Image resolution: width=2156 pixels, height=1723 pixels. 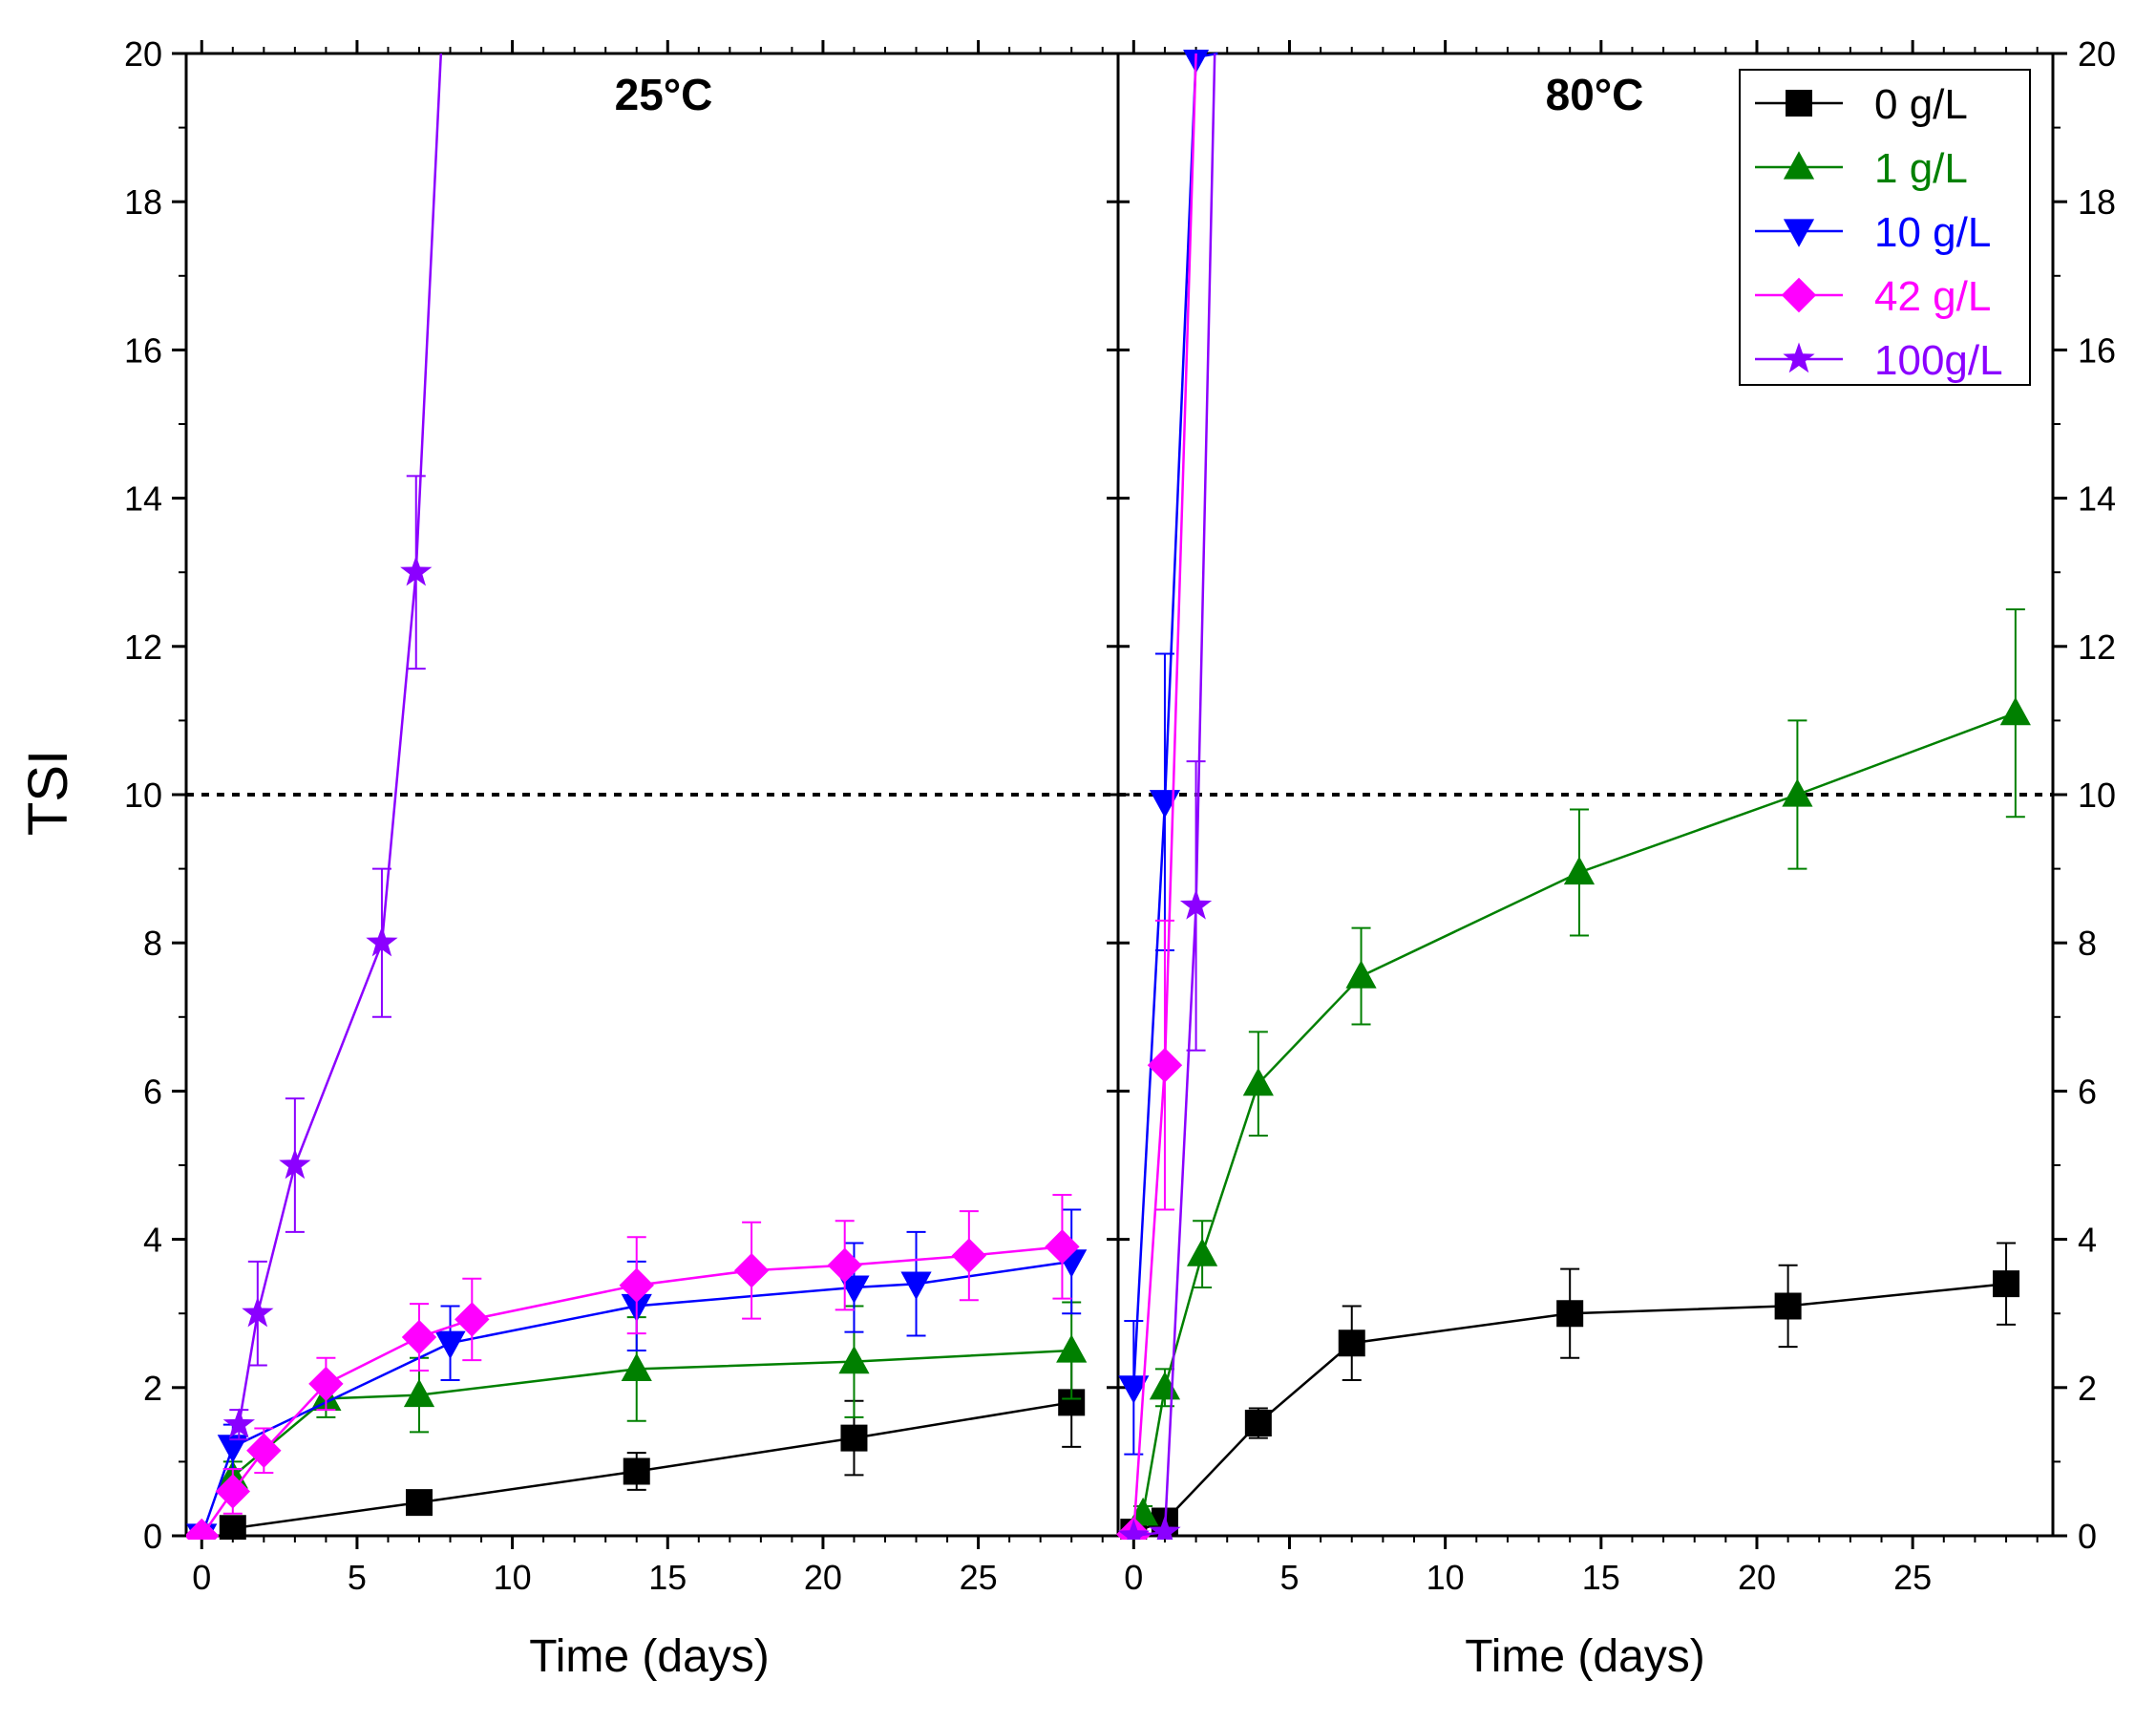 What do you see at coordinates (1933, 296) in the screenshot?
I see `legend-label: 42 g/L` at bounding box center [1933, 296].